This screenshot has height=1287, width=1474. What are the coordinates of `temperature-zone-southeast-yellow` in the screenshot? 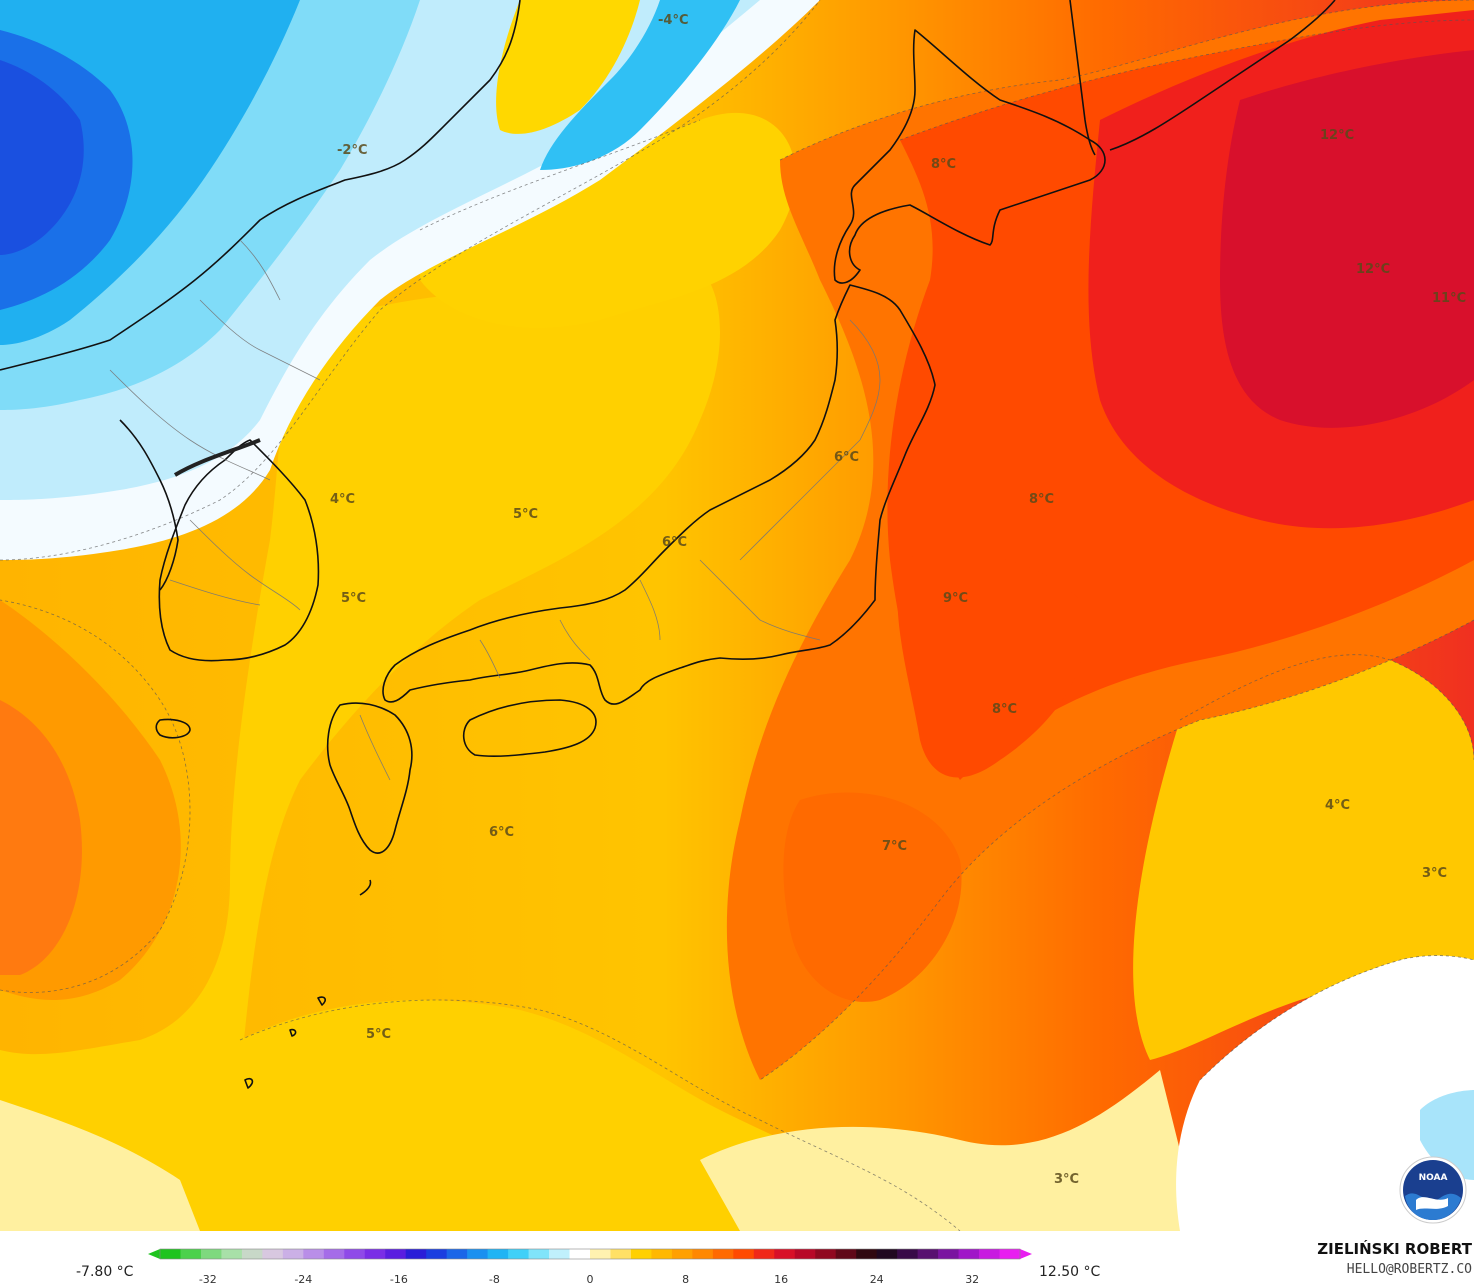 It's located at (1303, 857).